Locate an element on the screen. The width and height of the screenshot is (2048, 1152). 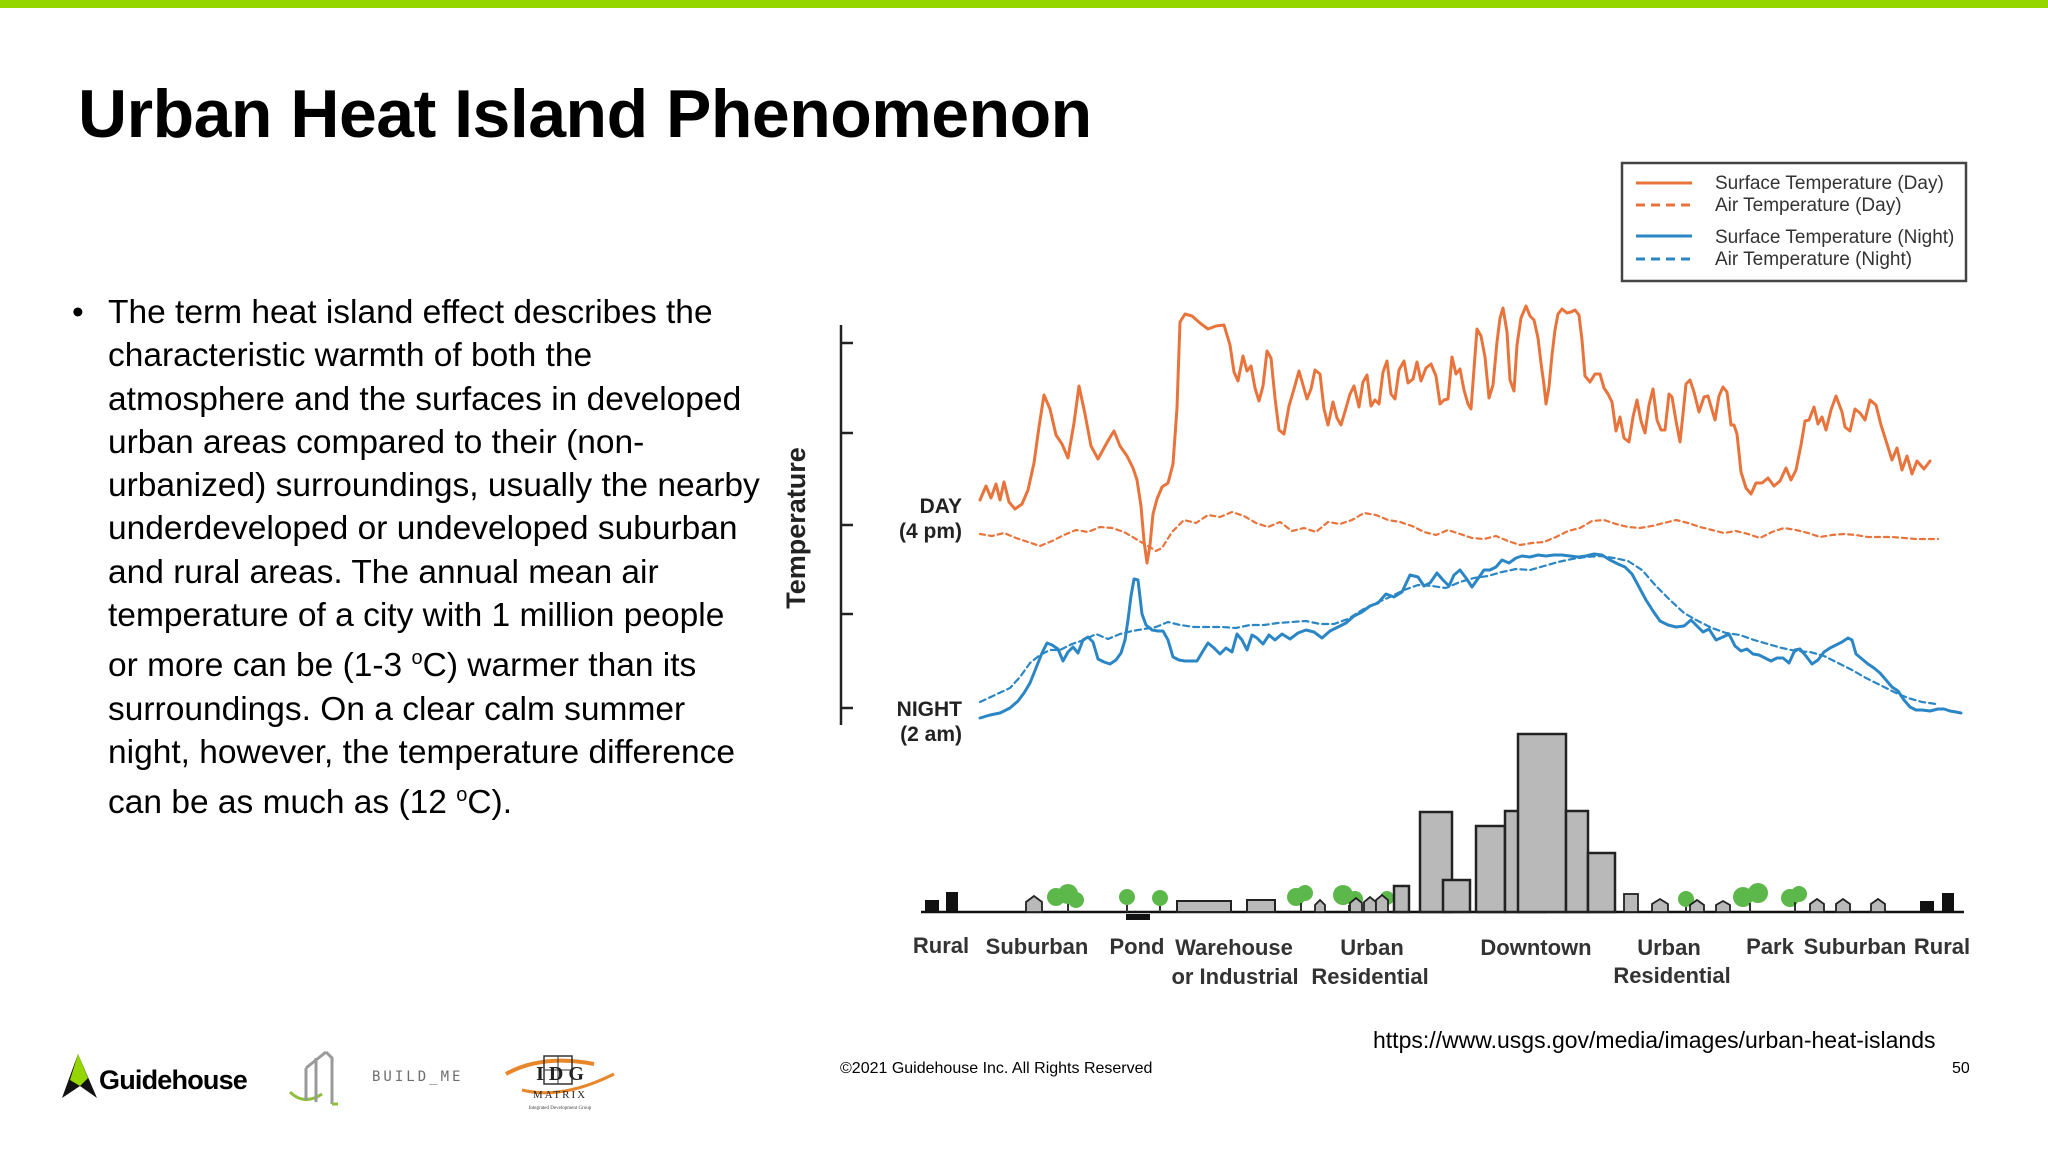
surface-temperature-night-line is located at coordinates (1470, 636).